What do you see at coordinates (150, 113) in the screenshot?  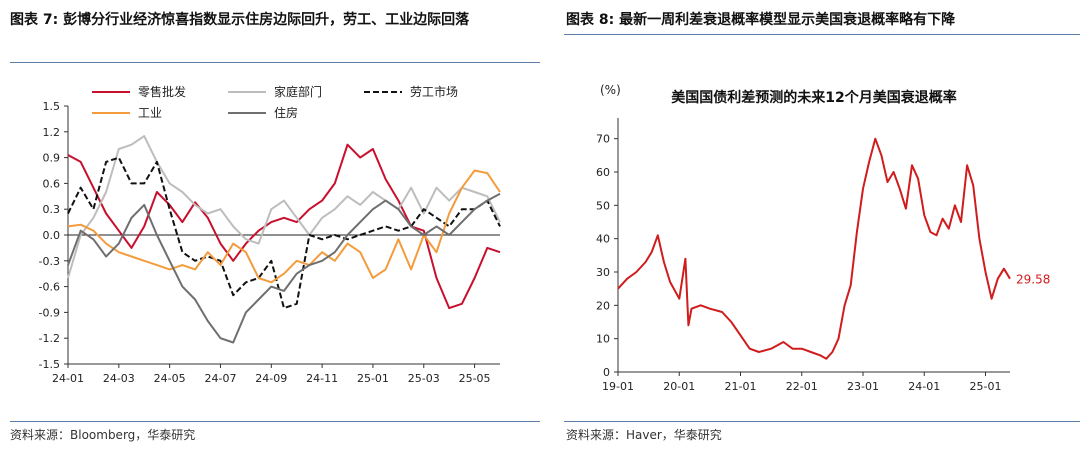 I see `left-legend-label: 工业` at bounding box center [150, 113].